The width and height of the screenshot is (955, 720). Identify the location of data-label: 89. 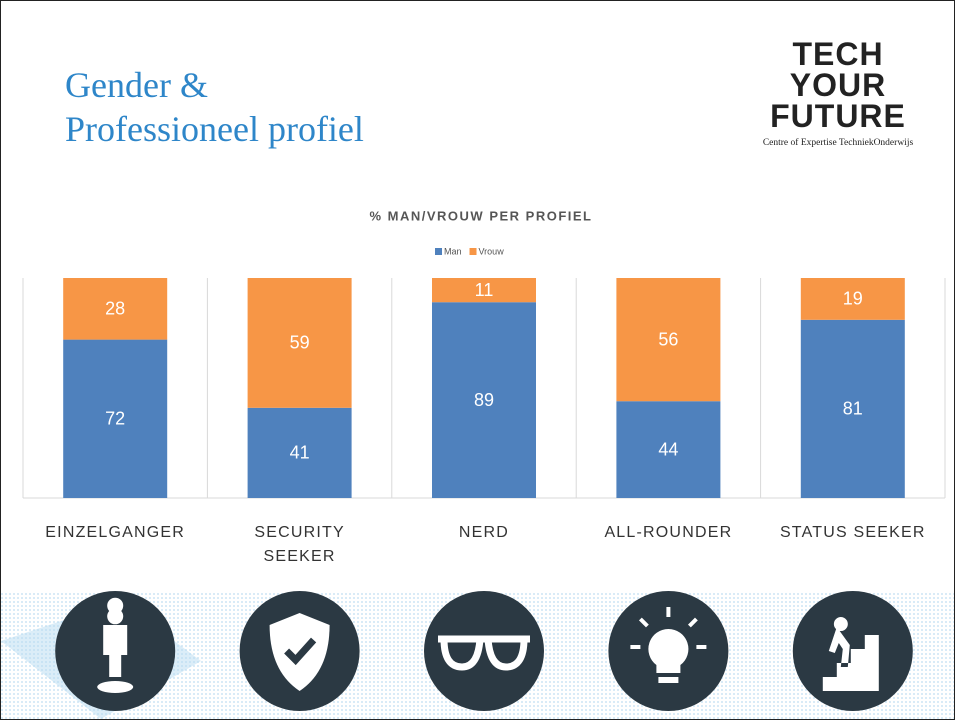
(484, 400).